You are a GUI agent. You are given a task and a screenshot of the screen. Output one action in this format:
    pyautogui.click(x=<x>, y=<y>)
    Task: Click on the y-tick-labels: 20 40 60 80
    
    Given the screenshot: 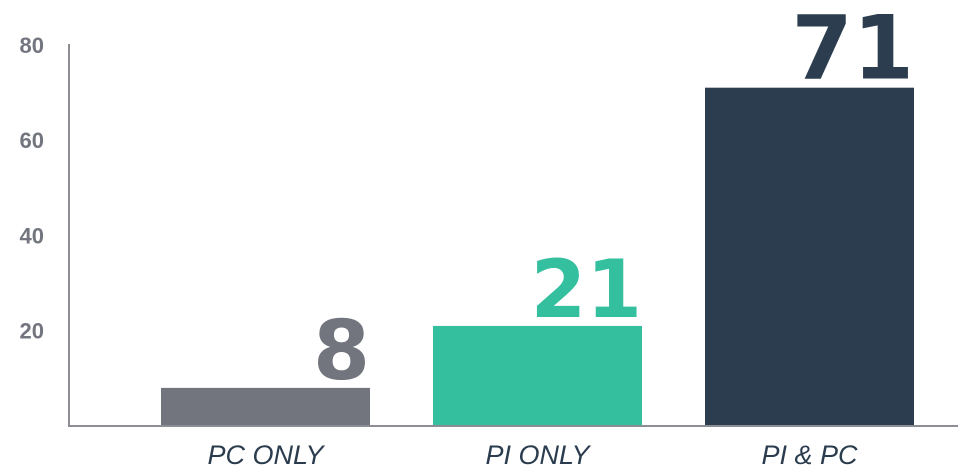 What is the action you would take?
    pyautogui.click(x=32, y=188)
    